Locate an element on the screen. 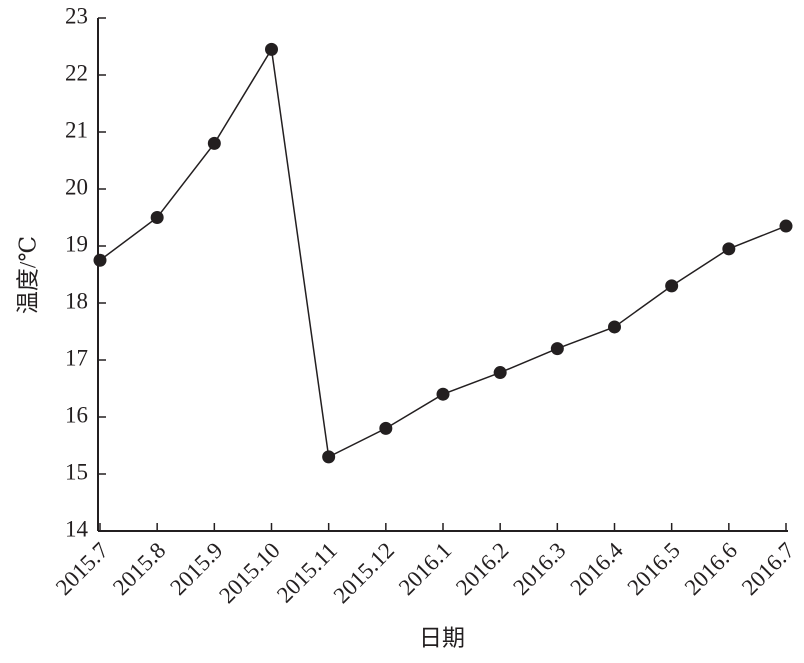 This screenshot has height=663, width=804. y-tick-label: 16 is located at coordinates (76, 414).